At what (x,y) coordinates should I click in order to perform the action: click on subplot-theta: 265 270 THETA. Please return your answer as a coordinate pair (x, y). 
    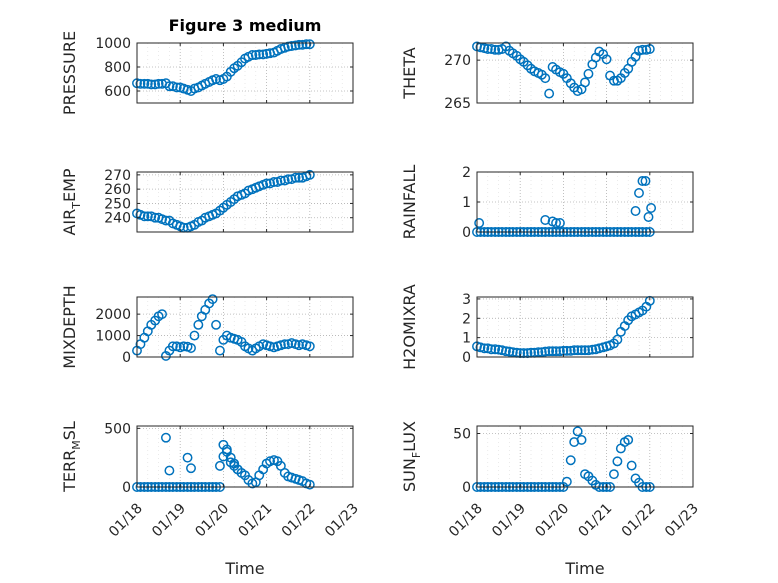
    Looking at the image, I should click on (547, 76).